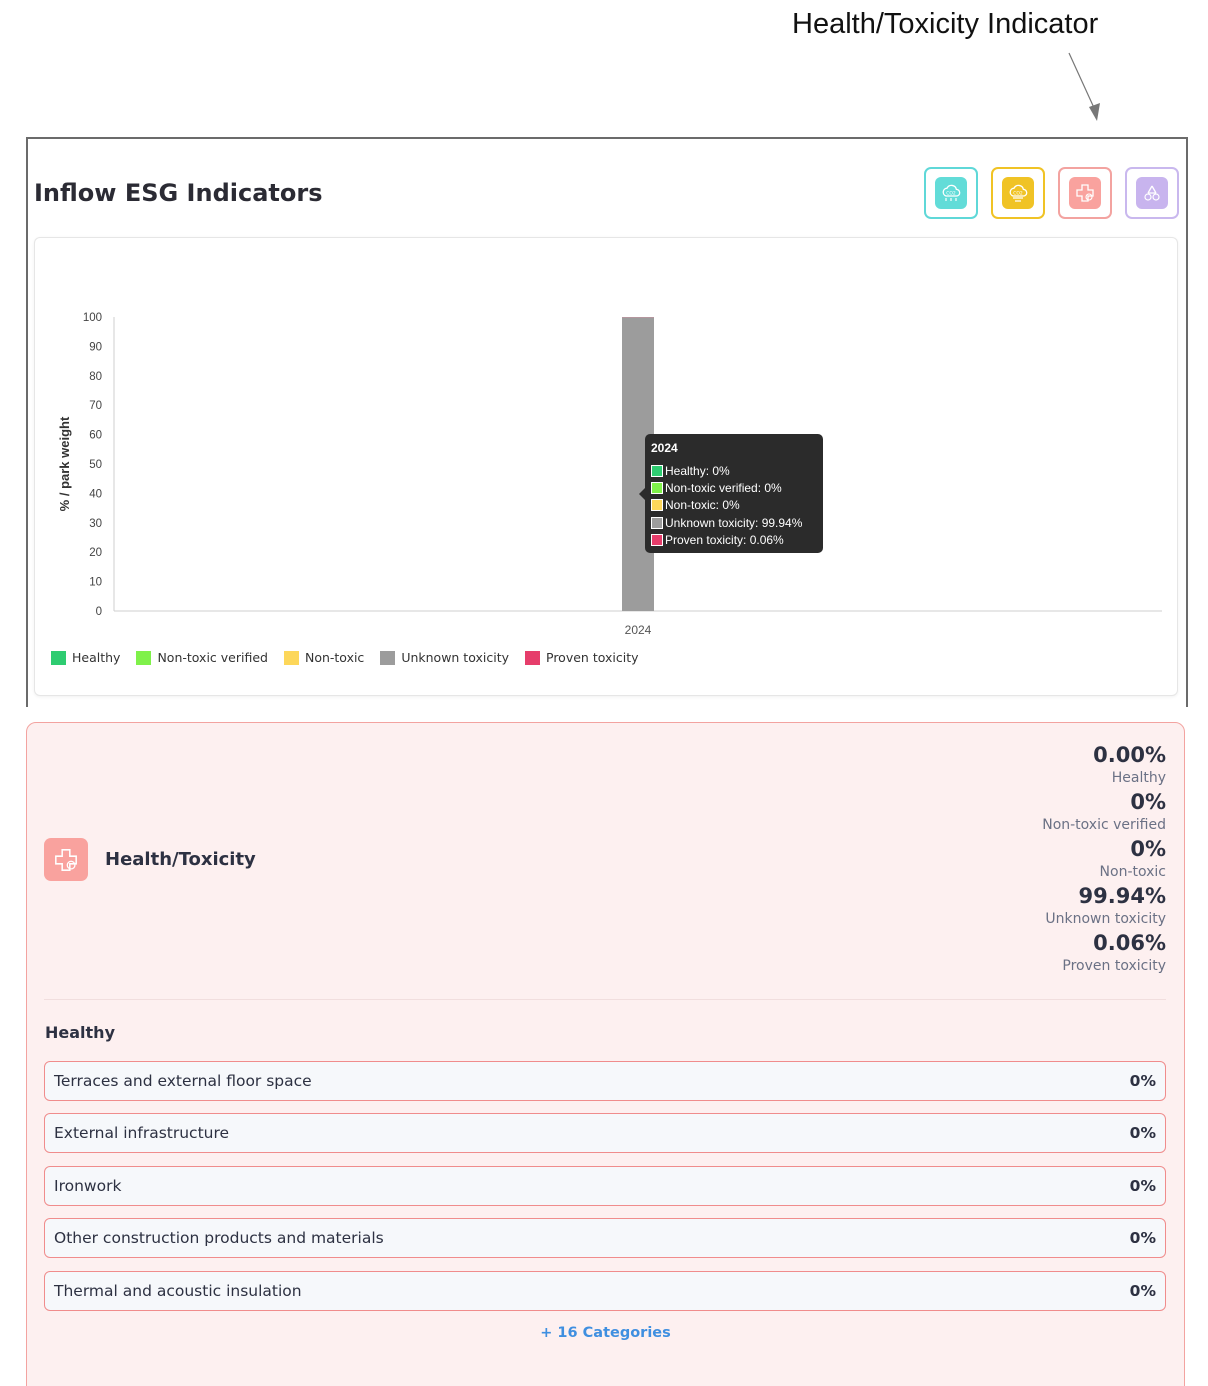 This screenshot has height=1386, width=1208. What do you see at coordinates (178, 193) in the screenshot?
I see `panel-title: Inflow ESG Indicators` at bounding box center [178, 193].